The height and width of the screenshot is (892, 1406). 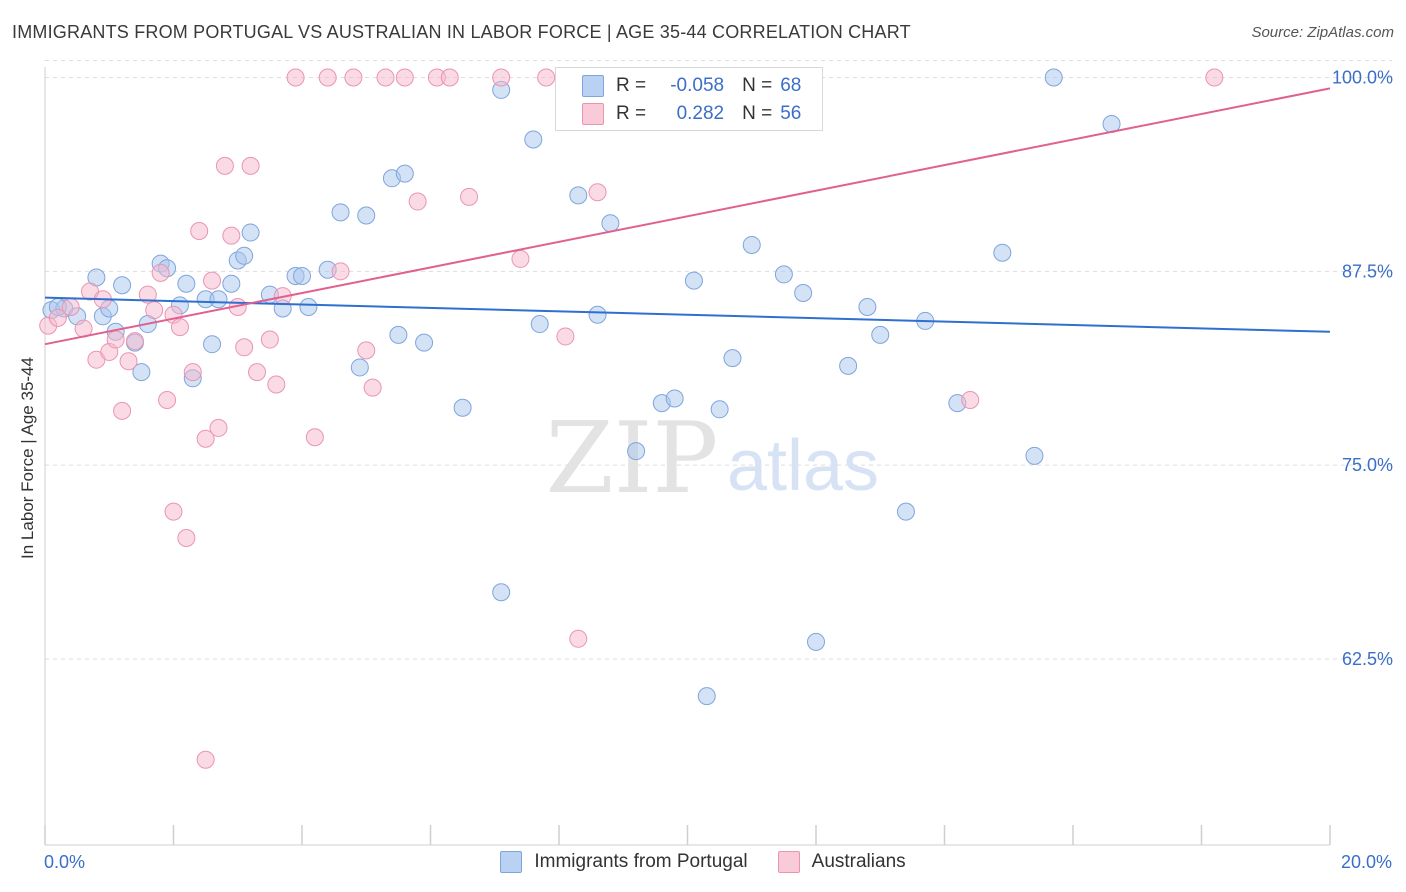 What do you see at coordinates (641, 861) in the screenshot?
I see `legend-label-portugal: Immigrants from Portugal` at bounding box center [641, 861].